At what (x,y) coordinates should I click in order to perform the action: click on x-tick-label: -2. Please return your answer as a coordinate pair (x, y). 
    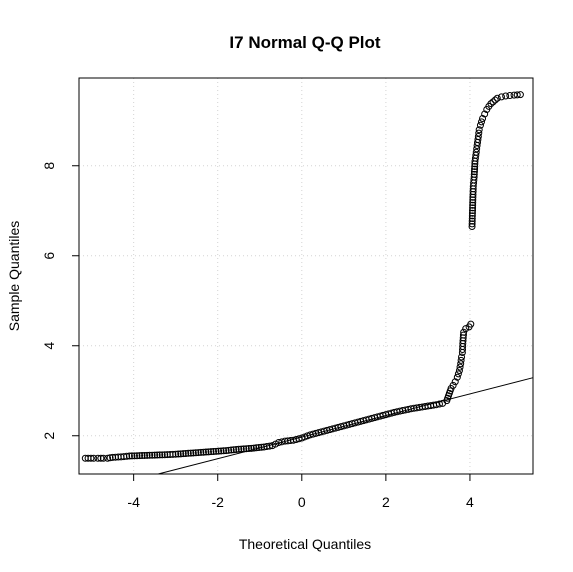
    Looking at the image, I should click on (217, 502).